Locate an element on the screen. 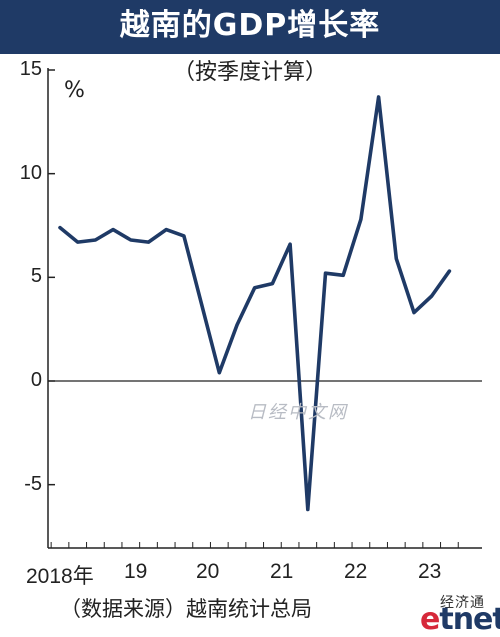 The height and width of the screenshot is (637, 500). x-tick-label: 22 is located at coordinates (356, 571).